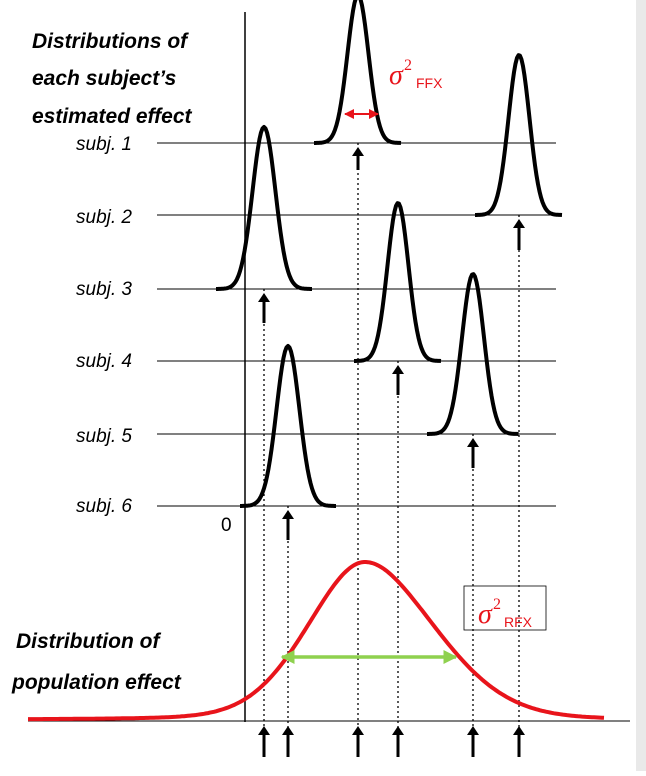 Image resolution: width=646 pixels, height=776 pixels. I want to click on heading-population-line2: population effect, so click(96, 682).